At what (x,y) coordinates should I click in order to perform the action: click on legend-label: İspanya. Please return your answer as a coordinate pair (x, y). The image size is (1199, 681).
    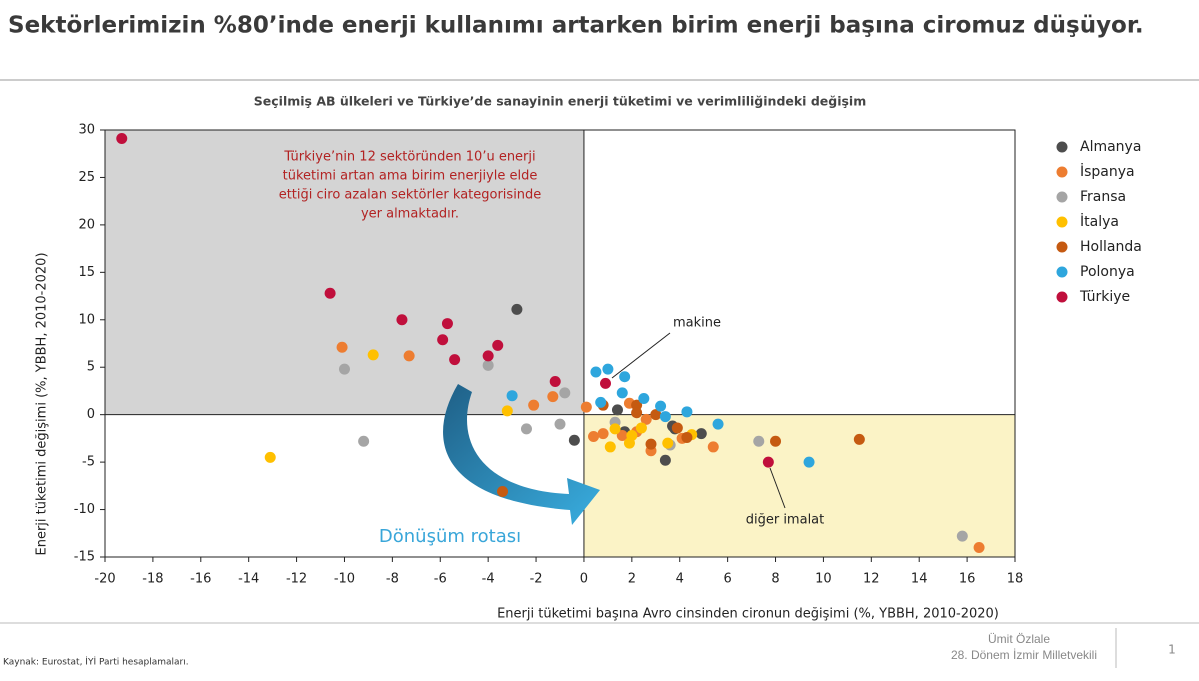
    Looking at the image, I should click on (1107, 171).